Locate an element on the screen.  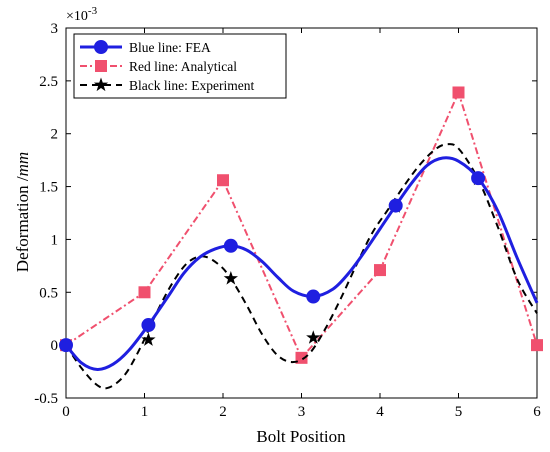
legend-label: Black line: Experiment is located at coordinates (191, 85).